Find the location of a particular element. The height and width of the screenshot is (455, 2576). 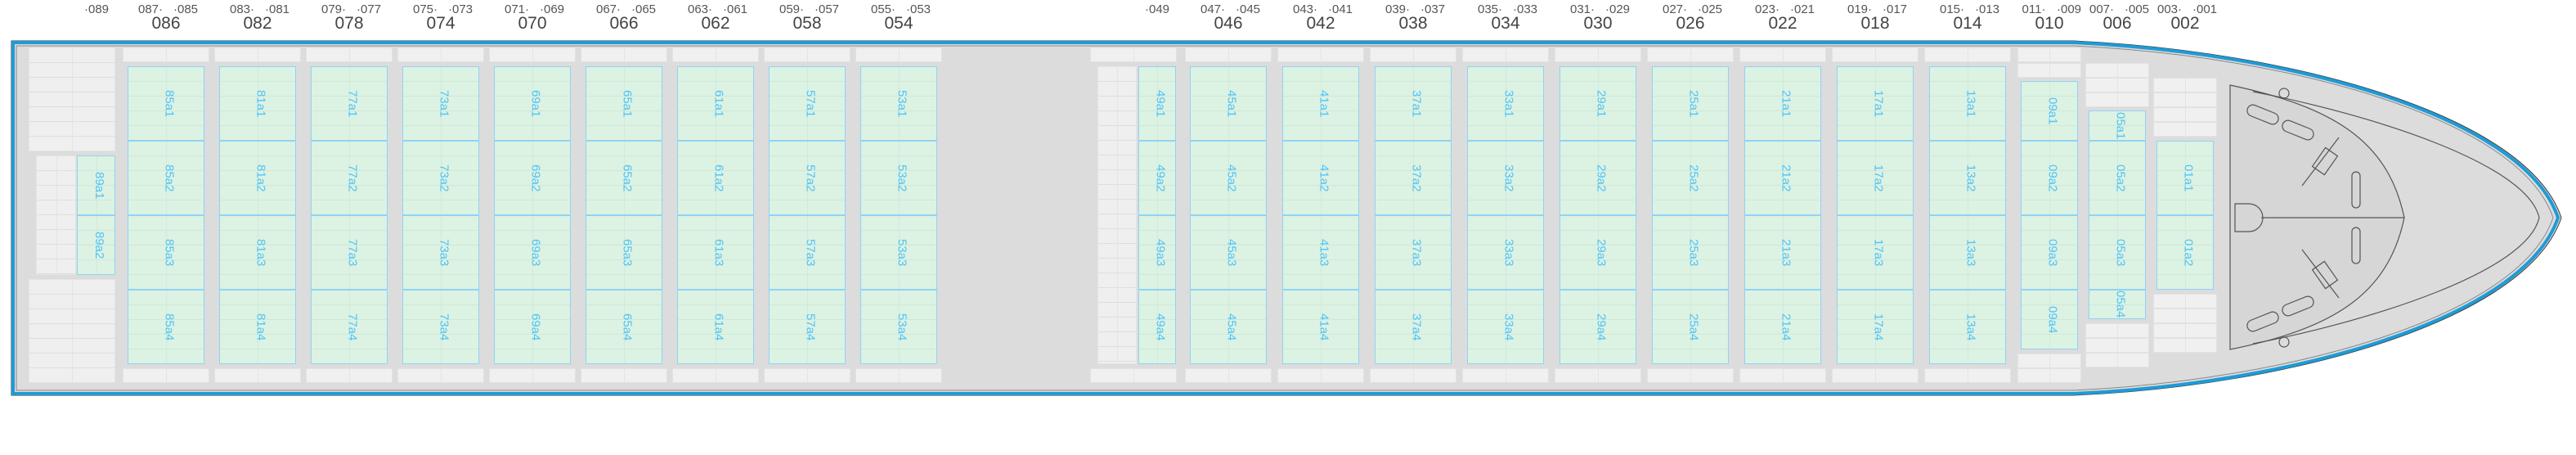

container-slot: 73a2 is located at coordinates (441, 178).